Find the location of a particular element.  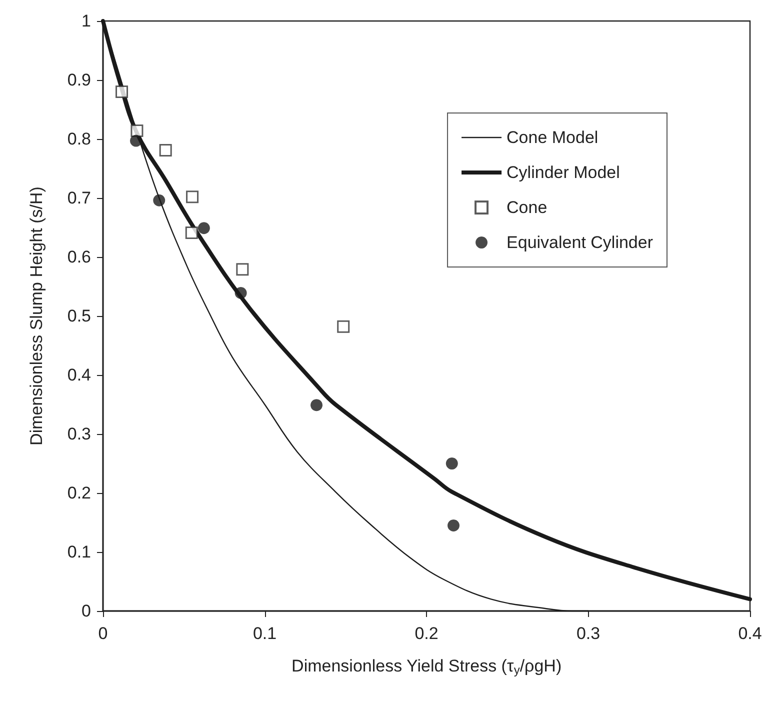

legend-label: Cone is located at coordinates (527, 207).